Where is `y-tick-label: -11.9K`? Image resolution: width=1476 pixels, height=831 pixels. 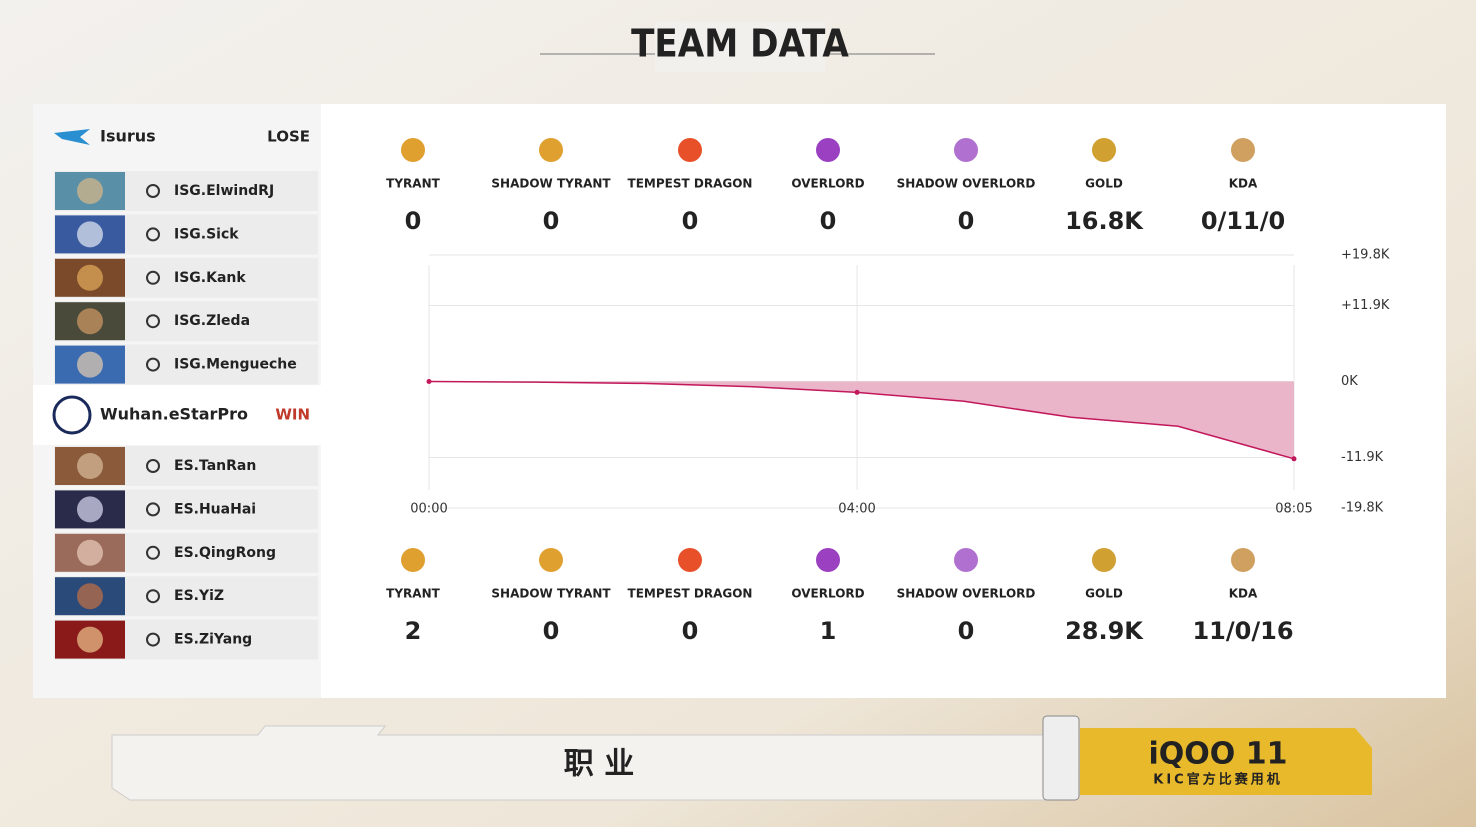
y-tick-label: -11.9K is located at coordinates (1362, 457).